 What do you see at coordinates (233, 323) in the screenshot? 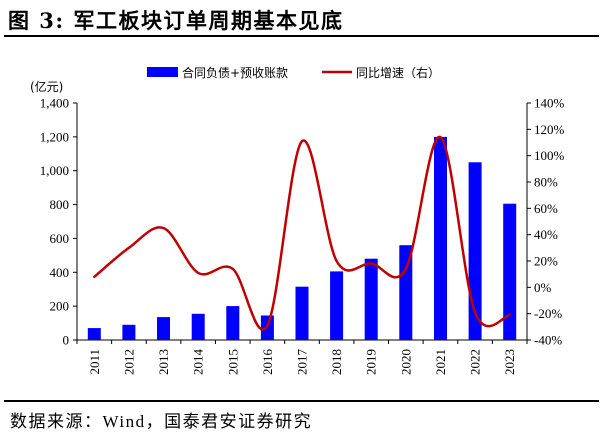
I see `bar-2015` at bounding box center [233, 323].